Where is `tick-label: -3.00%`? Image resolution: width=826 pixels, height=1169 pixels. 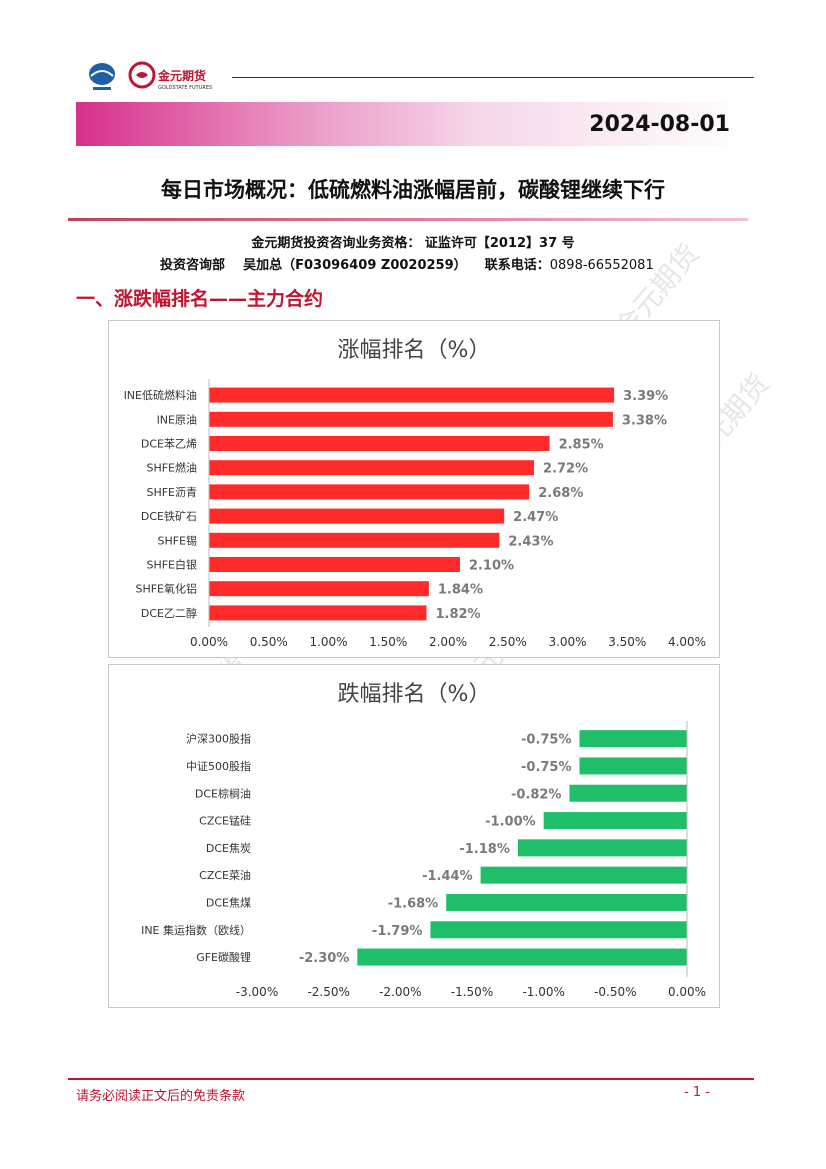 tick-label: -3.00% is located at coordinates (257, 992).